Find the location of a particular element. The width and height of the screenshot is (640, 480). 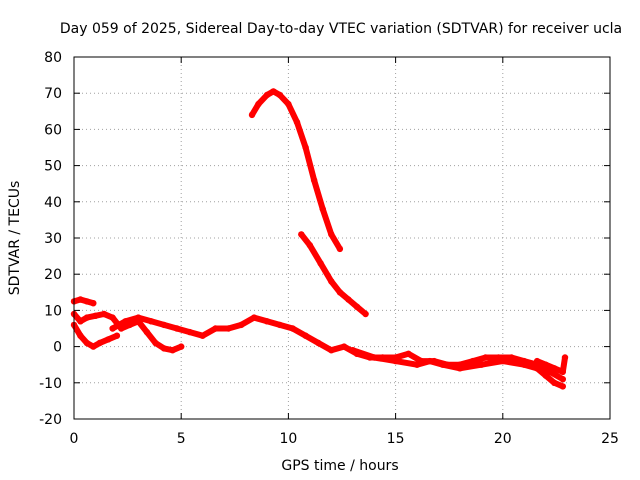

y-tick-label: 50 is located at coordinates (53, 167).